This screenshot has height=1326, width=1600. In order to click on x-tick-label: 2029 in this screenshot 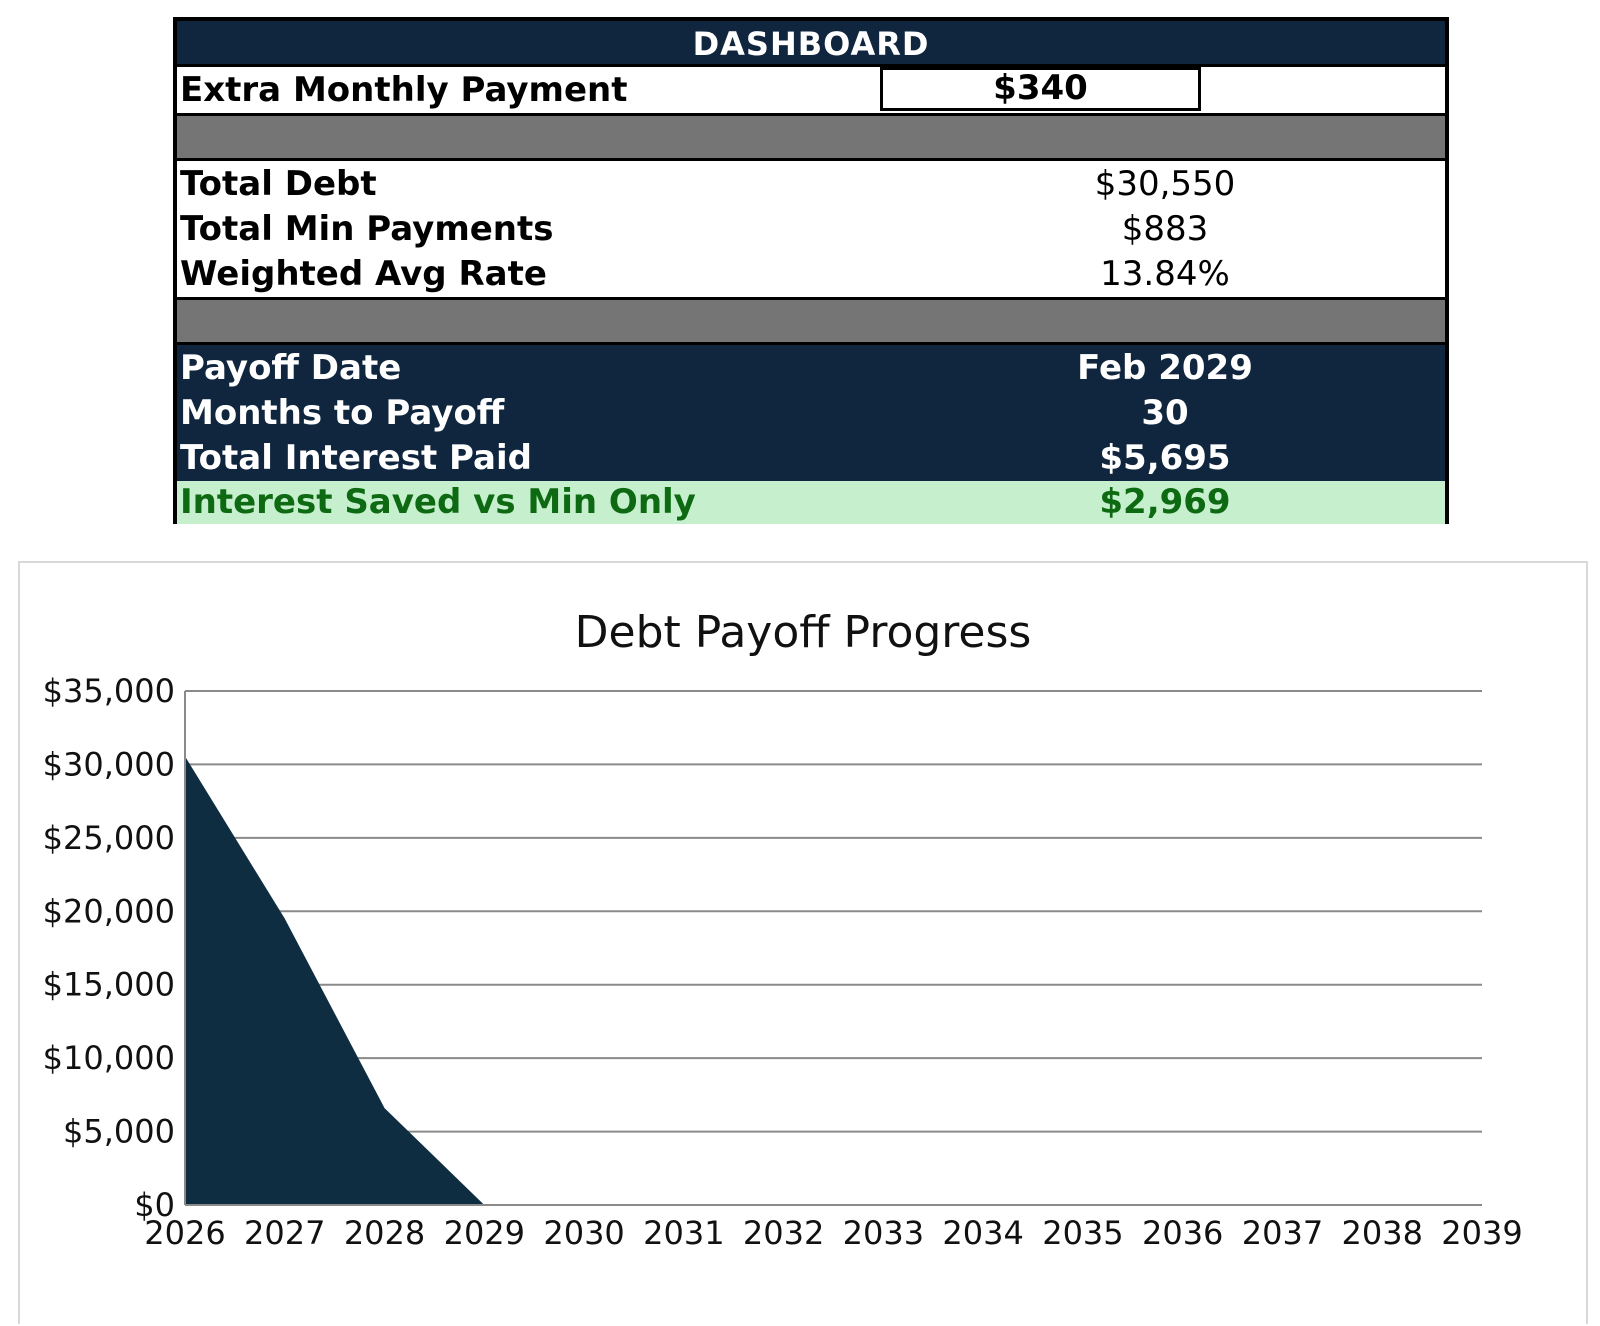, I will do `click(484, 1233)`.